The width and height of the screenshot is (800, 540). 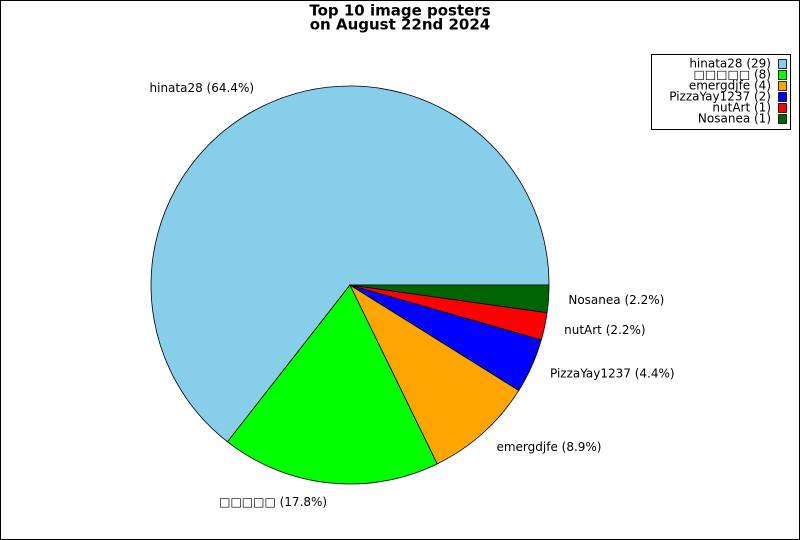 What do you see at coordinates (202, 88) in the screenshot?
I see `slice-label: hinata28 (64.4%)` at bounding box center [202, 88].